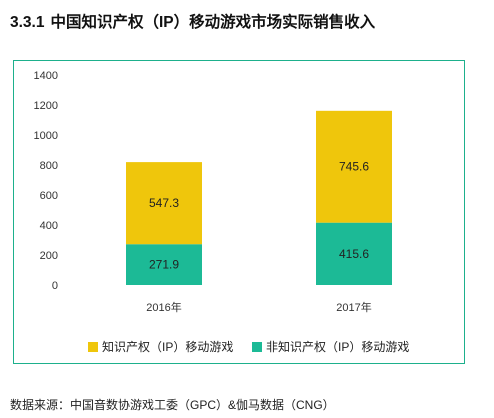  Describe the element at coordinates (46, 181) in the screenshot. I see `y-axis: 0 200 400 600 800 1000 1200 1400` at that location.